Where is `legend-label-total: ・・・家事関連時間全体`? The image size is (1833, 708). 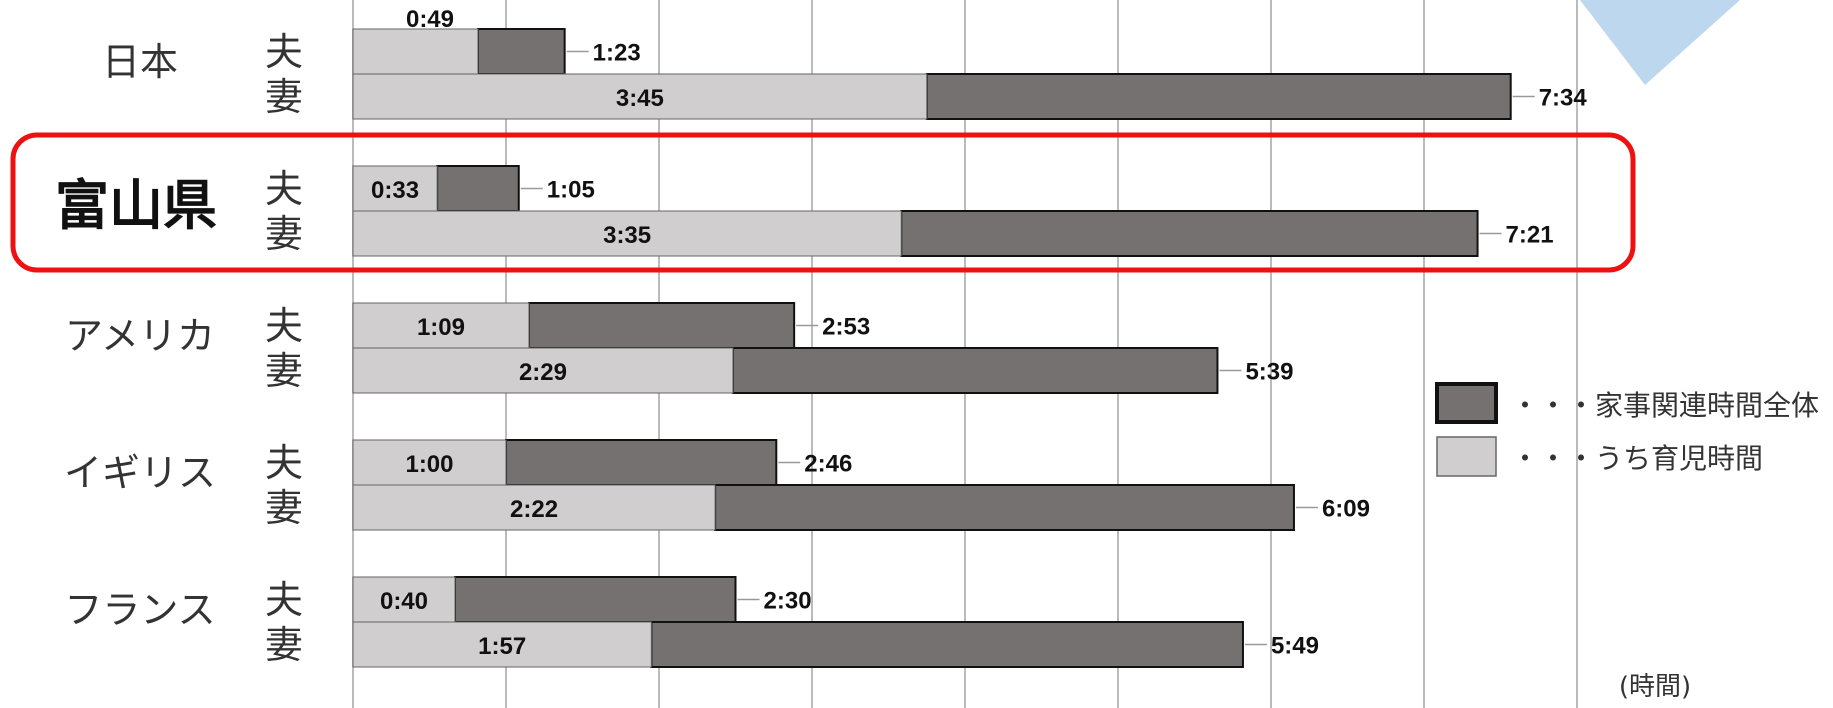
legend-label-total: ・・・家事関連時間全体 is located at coordinates (1665, 405).